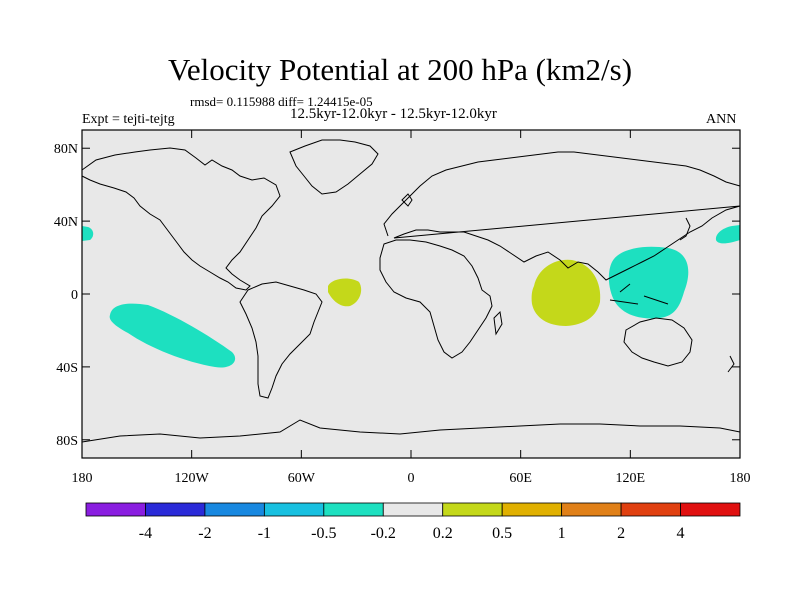 The image size is (800, 600). Describe the element at coordinates (88, 233) in the screenshot. I see `anomaly-region-dateline-west` at that location.